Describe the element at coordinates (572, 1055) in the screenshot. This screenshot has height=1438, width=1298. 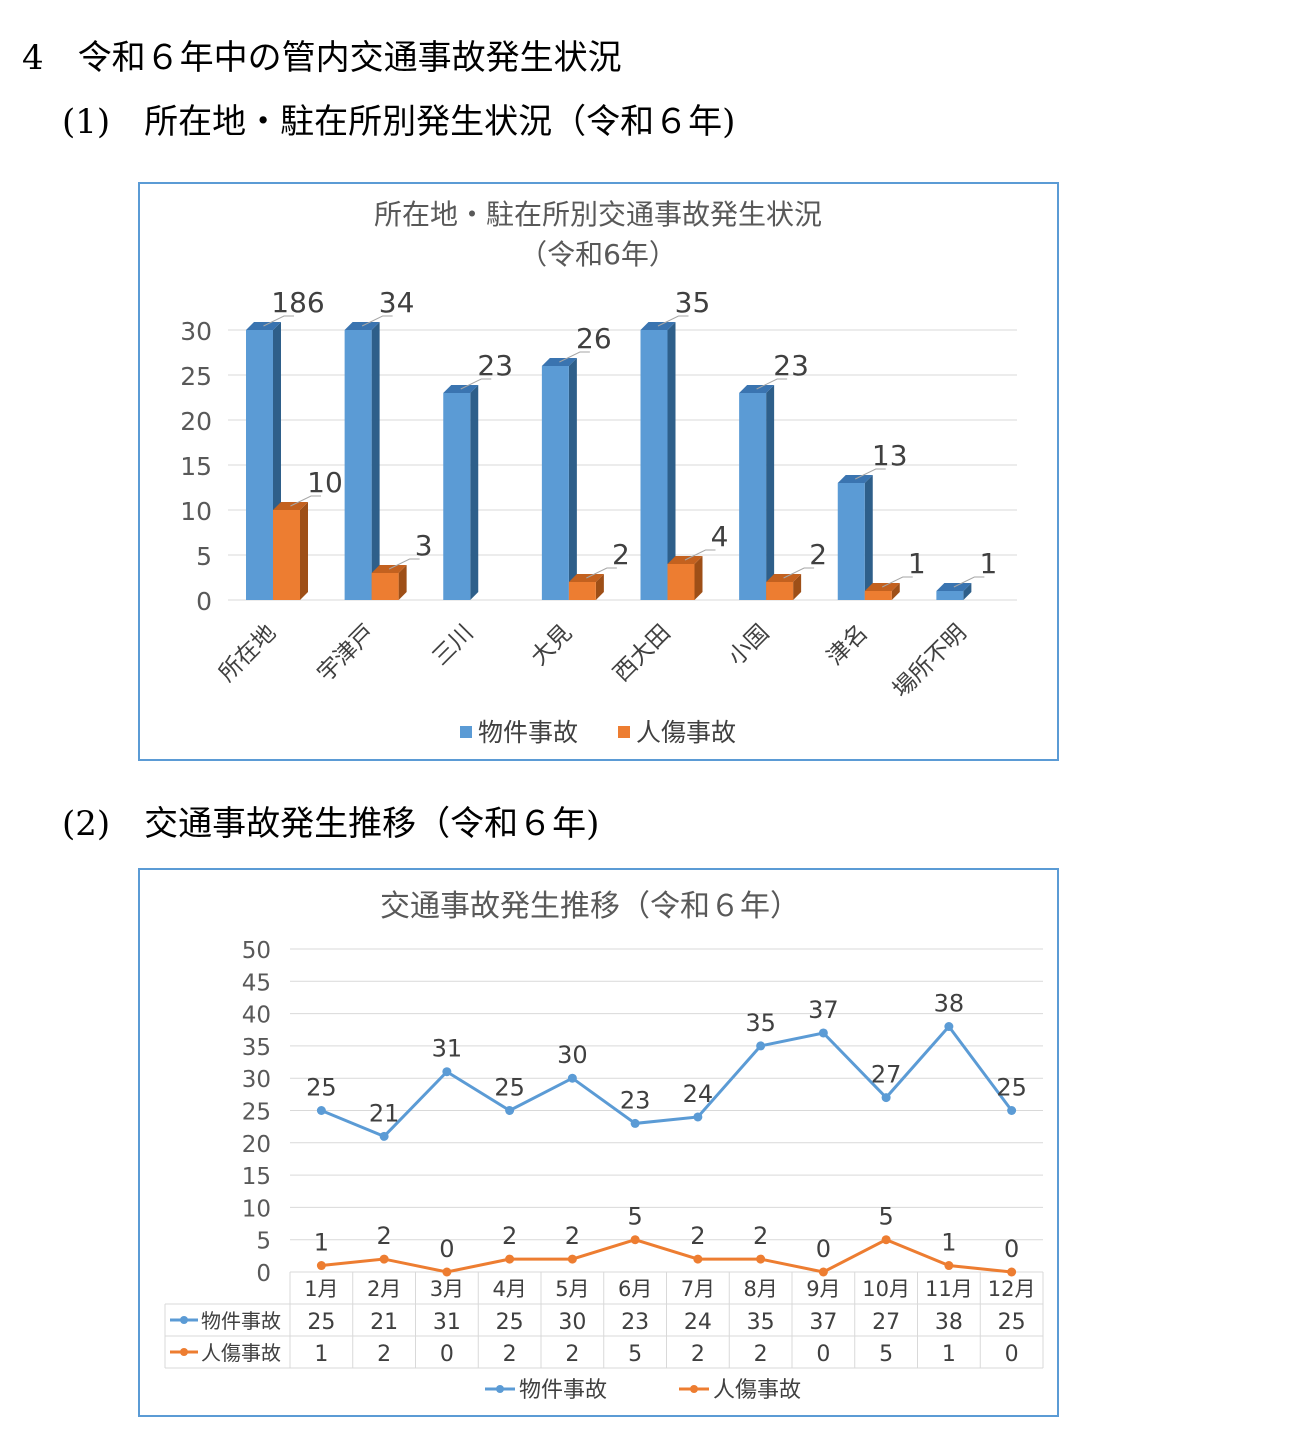
I see `data-label: 30` at that location.